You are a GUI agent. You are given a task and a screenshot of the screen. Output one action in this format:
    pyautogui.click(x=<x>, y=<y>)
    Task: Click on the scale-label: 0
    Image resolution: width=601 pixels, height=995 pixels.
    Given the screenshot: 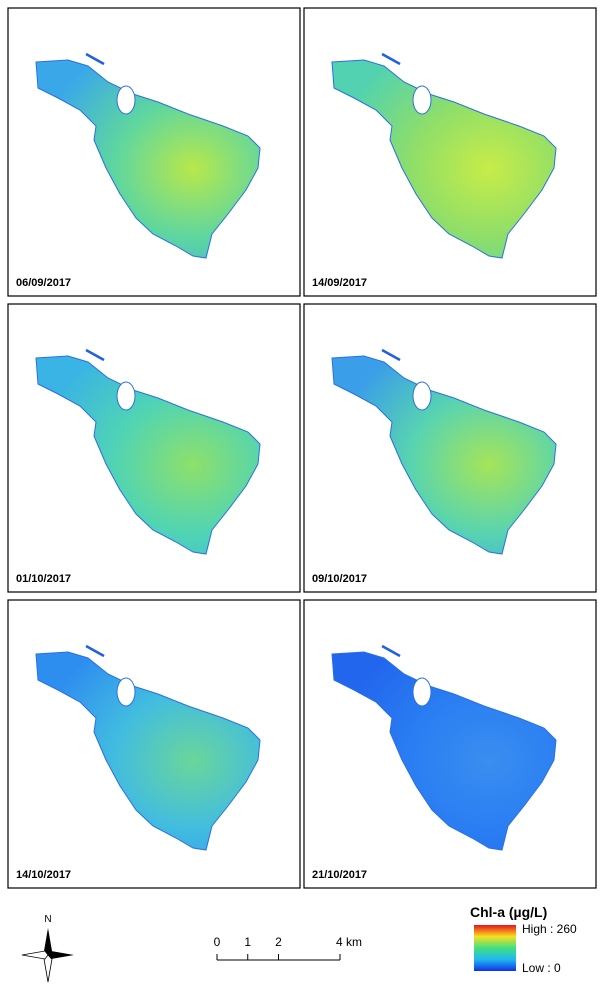 What is the action you would take?
    pyautogui.click(x=217, y=942)
    